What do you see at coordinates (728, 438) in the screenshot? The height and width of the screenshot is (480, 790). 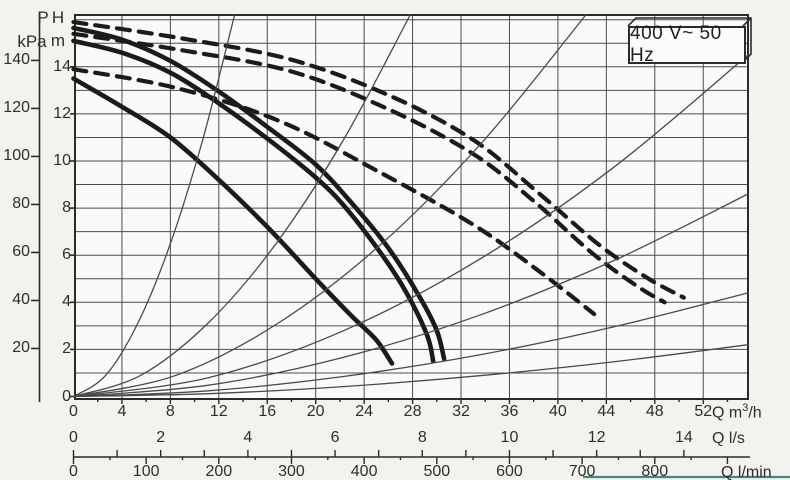 I see `flow-unit-ls: Q l/s` at bounding box center [728, 438].